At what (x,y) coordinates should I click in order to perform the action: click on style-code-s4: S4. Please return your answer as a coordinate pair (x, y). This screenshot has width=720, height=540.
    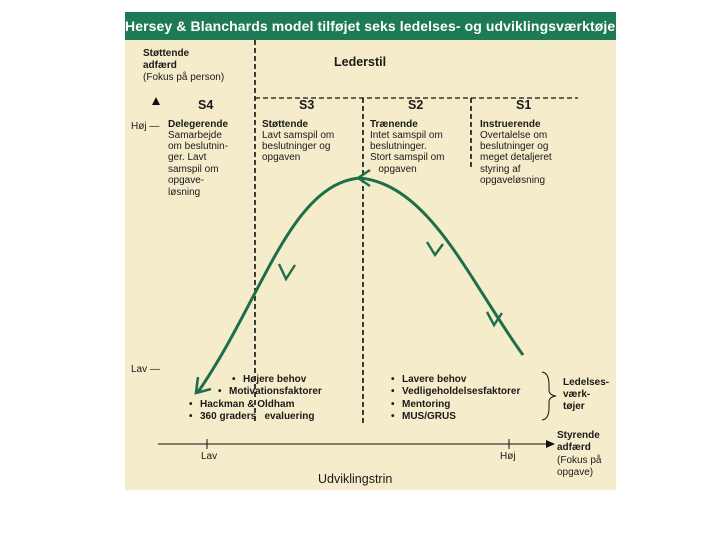
    Looking at the image, I should click on (206, 105).